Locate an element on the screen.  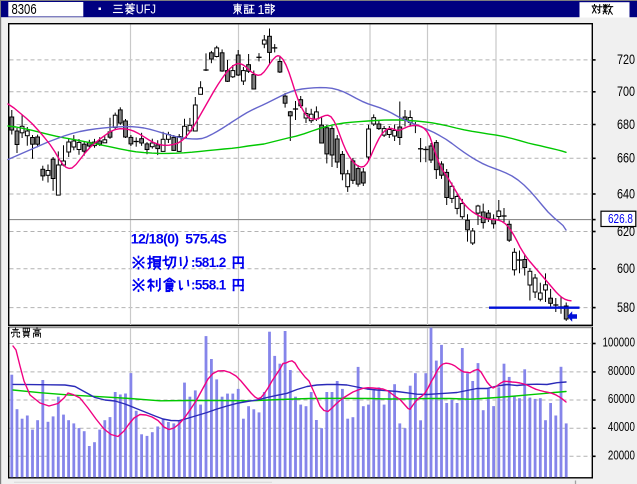
svg-text: :581.2 is located at coordinates (208, 262).